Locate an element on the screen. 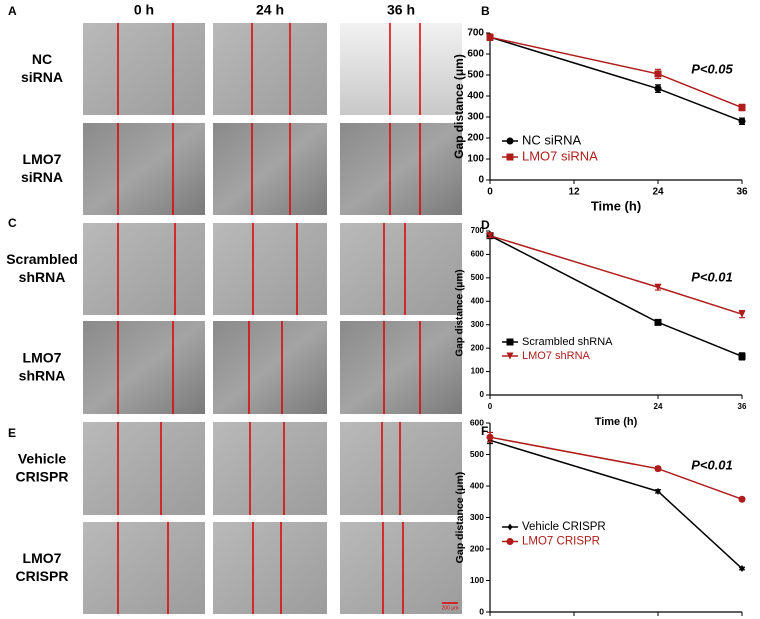 The image size is (760, 619). legend-label: NC siRNA is located at coordinates (552, 139).